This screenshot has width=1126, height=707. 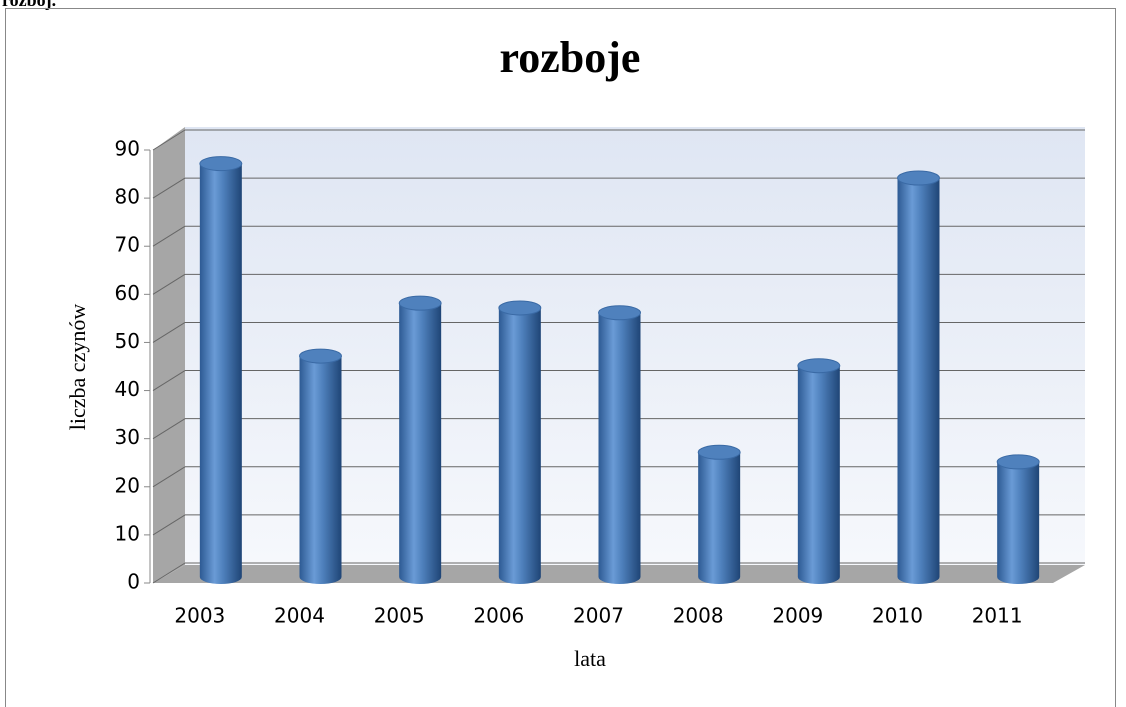 What do you see at coordinates (590, 658) in the screenshot?
I see `x-axis-title: lata` at bounding box center [590, 658].